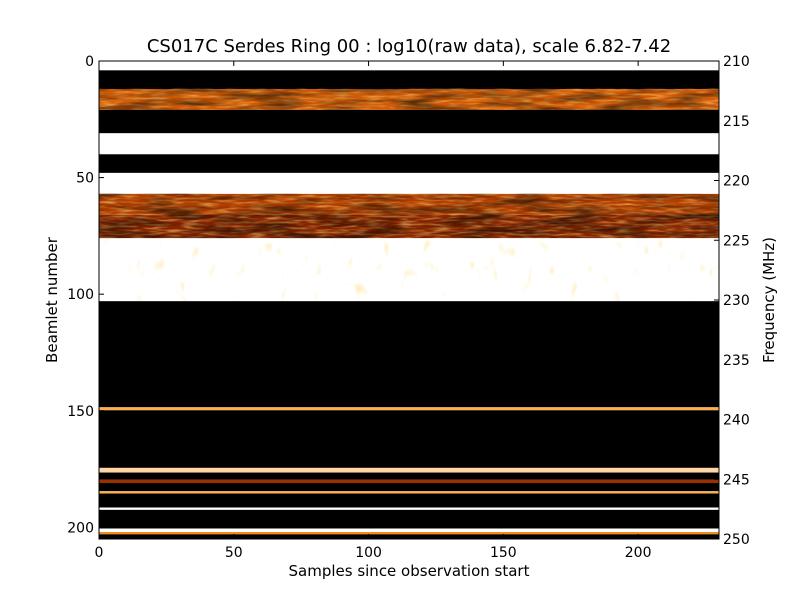 The height and width of the screenshot is (600, 800). I want to click on tick-label: 250, so click(736, 540).